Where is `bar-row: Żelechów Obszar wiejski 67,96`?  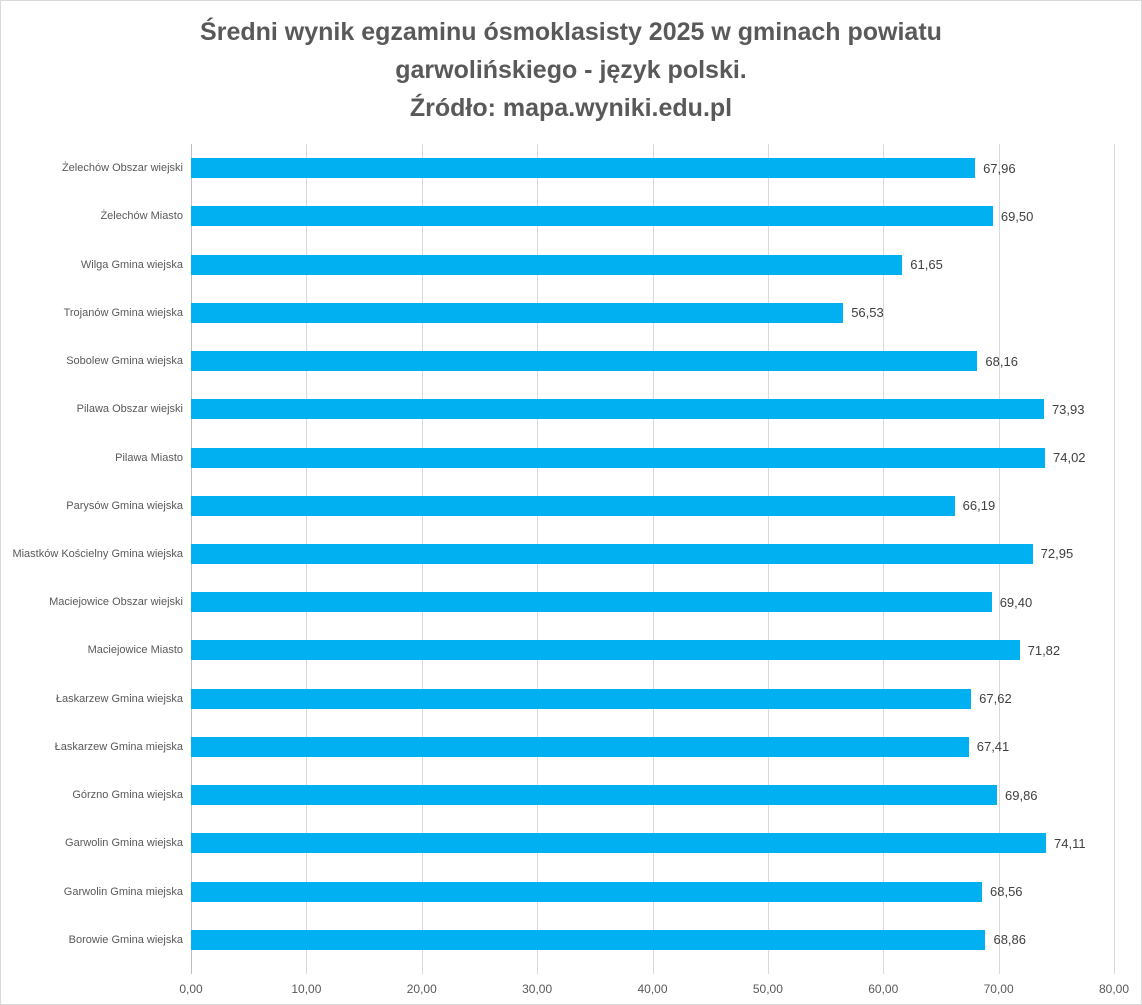
bar-row: Żelechów Obszar wiejski 67,96 is located at coordinates (571, 168).